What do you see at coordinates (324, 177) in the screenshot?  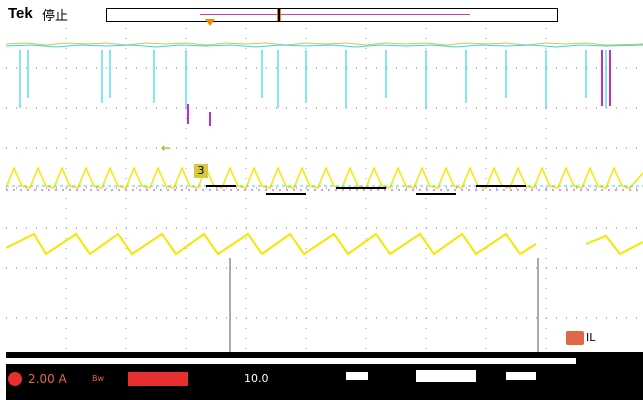 I see `ch1-ripple-band` at bounding box center [324, 177].